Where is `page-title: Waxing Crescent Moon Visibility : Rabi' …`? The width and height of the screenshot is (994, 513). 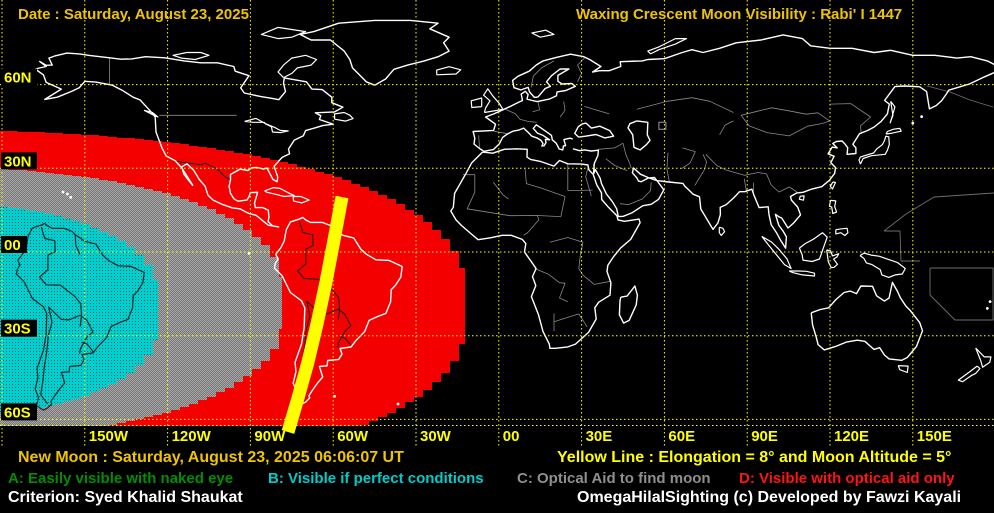
page-title: Waxing Crescent Moon Visibility : Rabi' … is located at coordinates (739, 14).